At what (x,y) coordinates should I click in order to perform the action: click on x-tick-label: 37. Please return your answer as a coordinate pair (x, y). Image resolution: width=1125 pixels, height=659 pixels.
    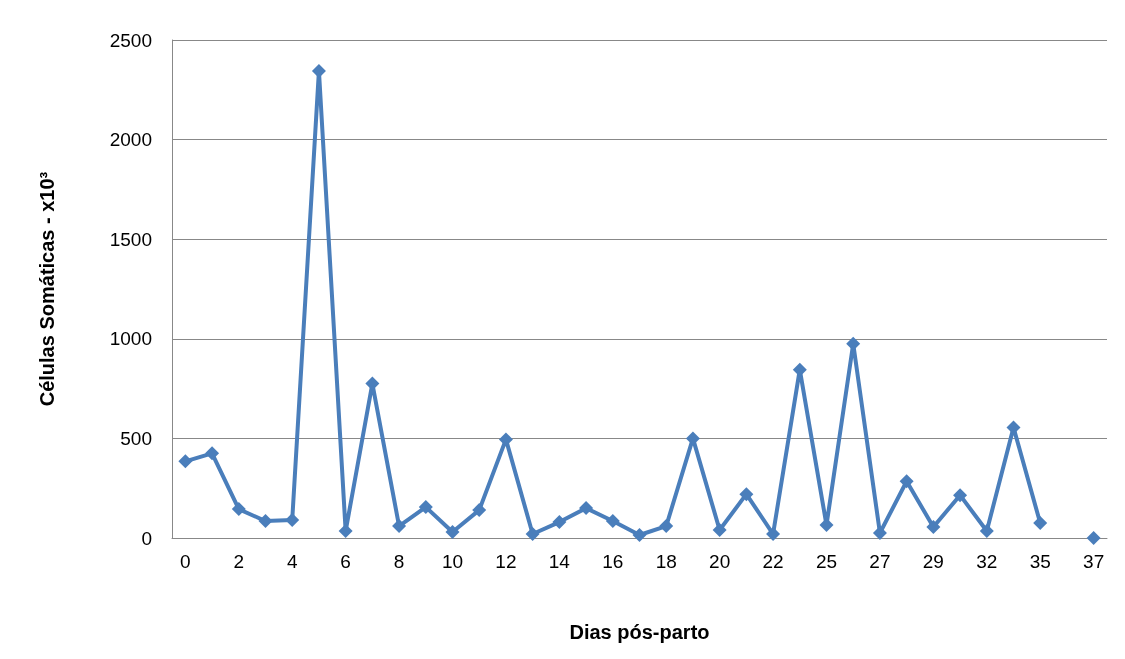
    Looking at the image, I should click on (1094, 561).